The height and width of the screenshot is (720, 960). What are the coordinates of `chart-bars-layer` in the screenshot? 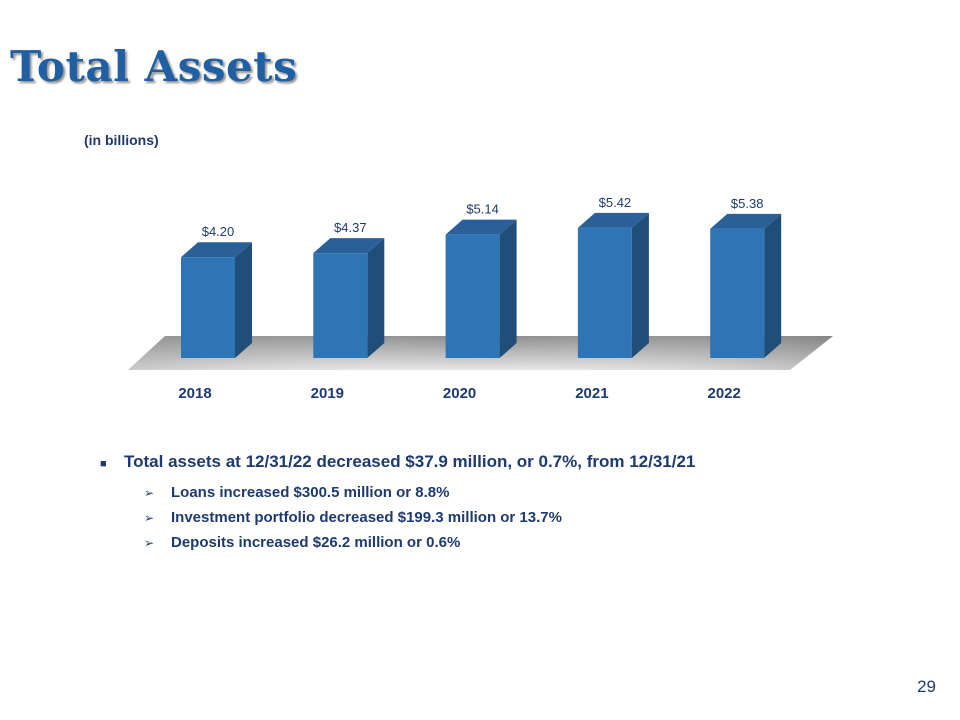 It's located at (481, 285).